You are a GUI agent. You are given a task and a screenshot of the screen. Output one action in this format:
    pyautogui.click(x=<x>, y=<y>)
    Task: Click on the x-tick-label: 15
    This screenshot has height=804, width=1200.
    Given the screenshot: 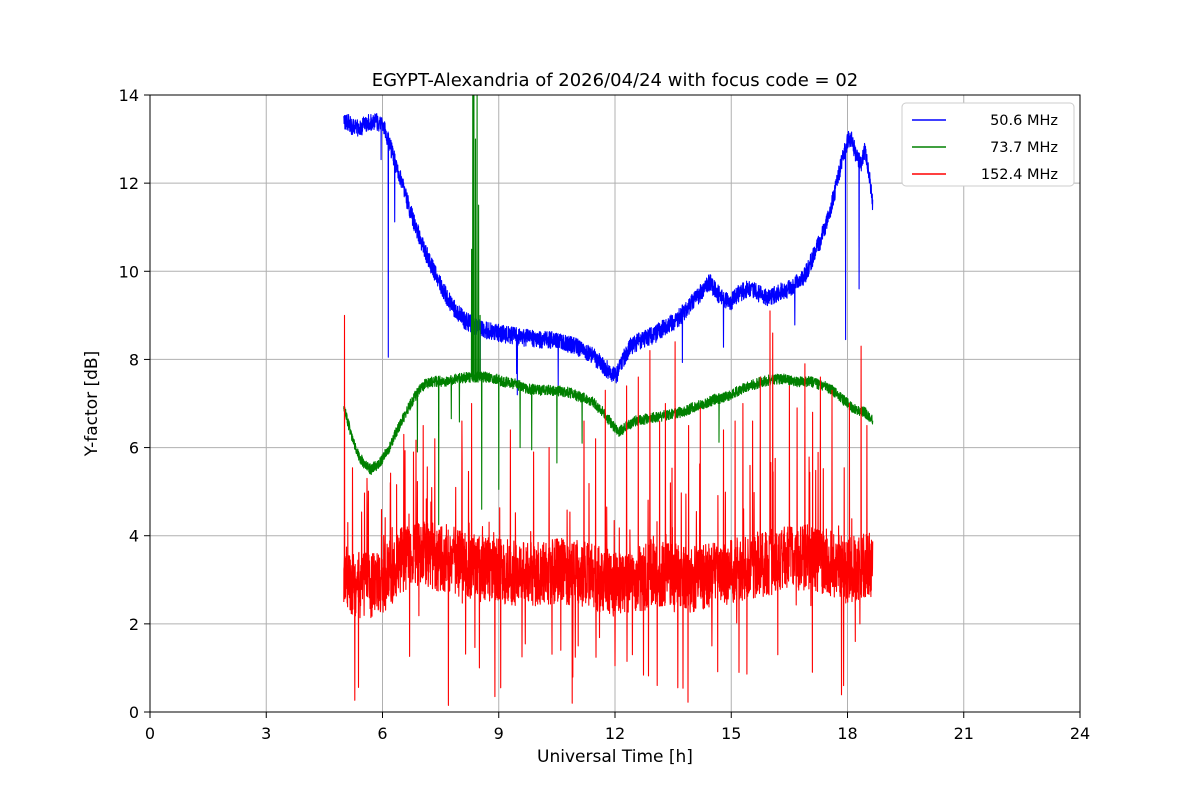 What is the action you would take?
    pyautogui.click(x=731, y=733)
    